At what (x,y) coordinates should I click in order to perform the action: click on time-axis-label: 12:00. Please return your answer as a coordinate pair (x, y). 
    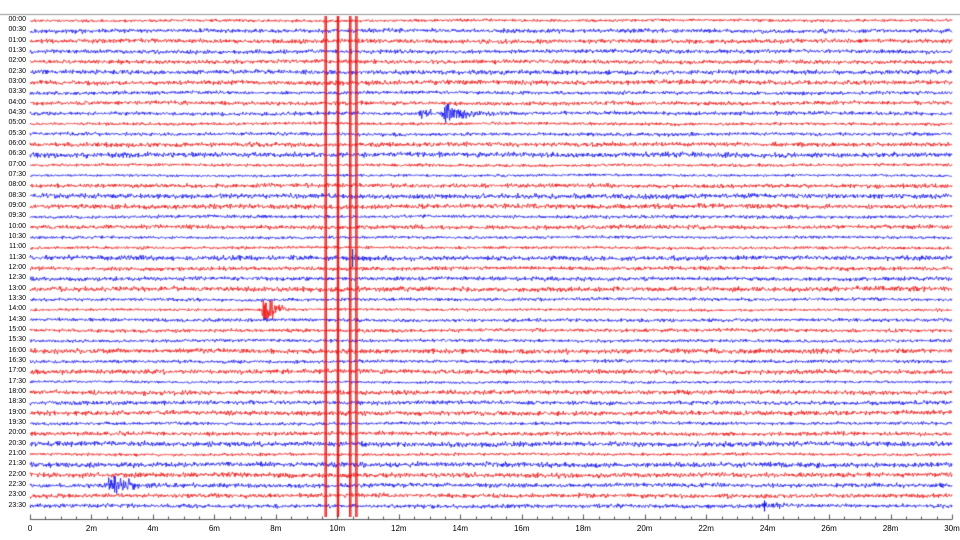
    Looking at the image, I should click on (17, 267).